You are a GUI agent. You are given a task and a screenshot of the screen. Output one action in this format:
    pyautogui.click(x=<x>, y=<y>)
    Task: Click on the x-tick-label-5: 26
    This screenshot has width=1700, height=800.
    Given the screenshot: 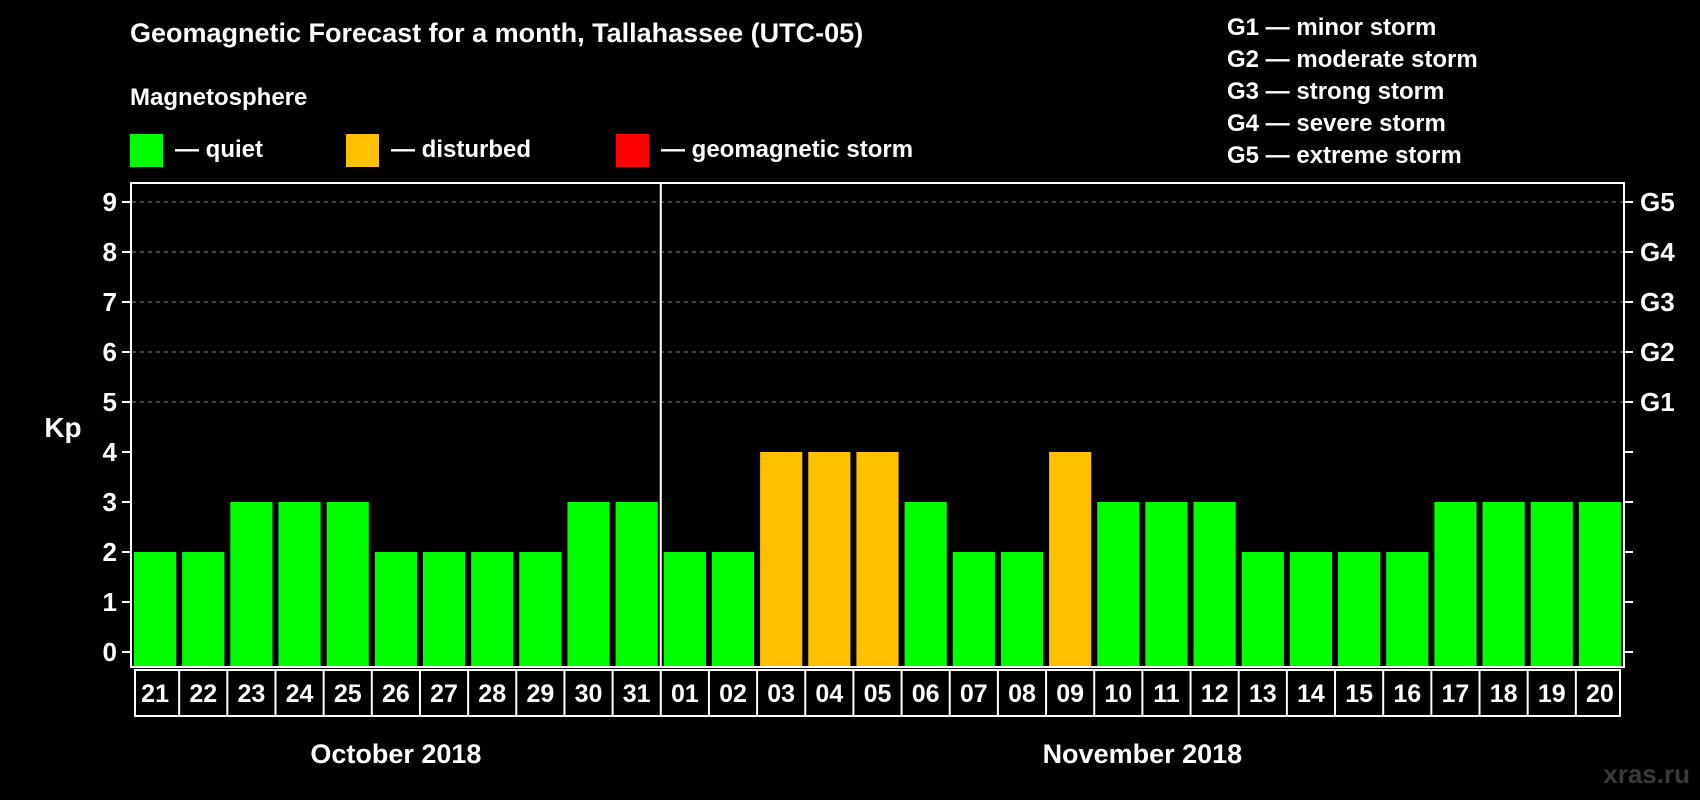 What is the action you would take?
    pyautogui.click(x=396, y=694)
    